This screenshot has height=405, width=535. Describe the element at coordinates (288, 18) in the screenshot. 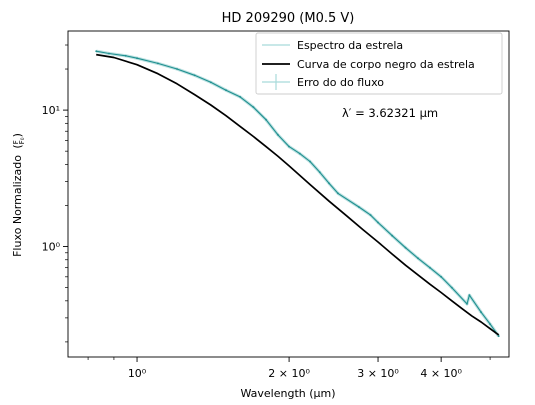

I see `chart-title: HD 209290 (M0.5 V)` at that location.